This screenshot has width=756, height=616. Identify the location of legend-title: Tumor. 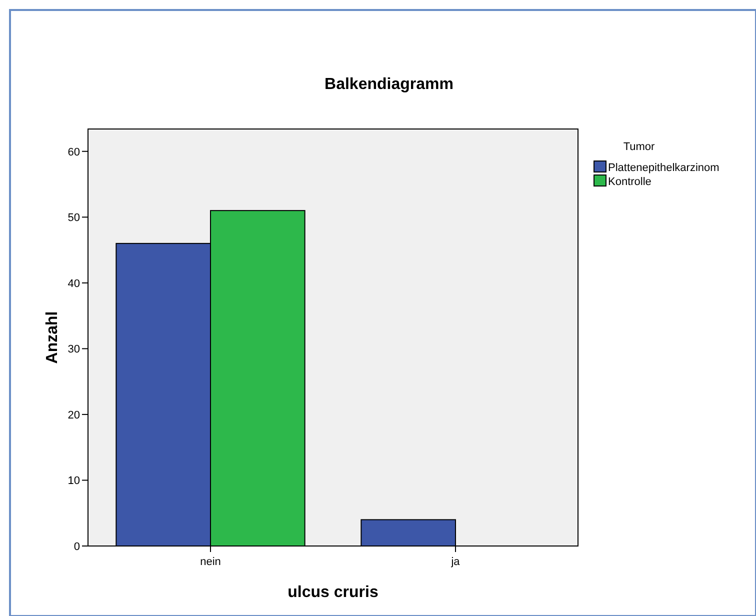
(639, 147).